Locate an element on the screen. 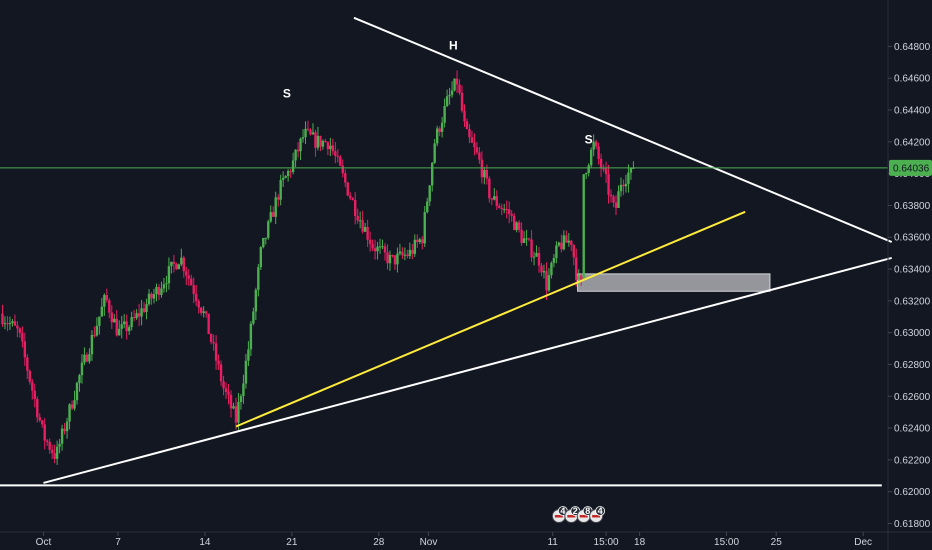  zones-layer is located at coordinates (674, 282).